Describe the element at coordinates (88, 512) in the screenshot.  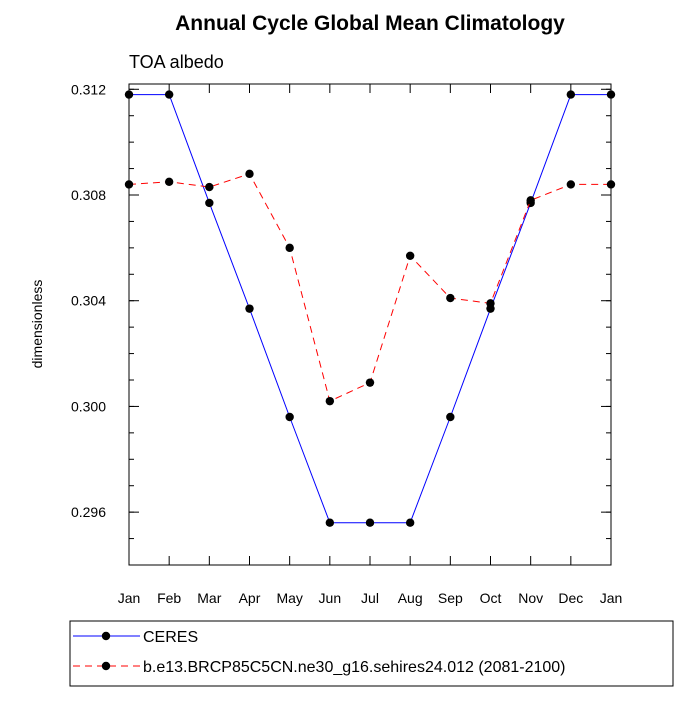
I see `y-tick-label: 0.296` at that location.